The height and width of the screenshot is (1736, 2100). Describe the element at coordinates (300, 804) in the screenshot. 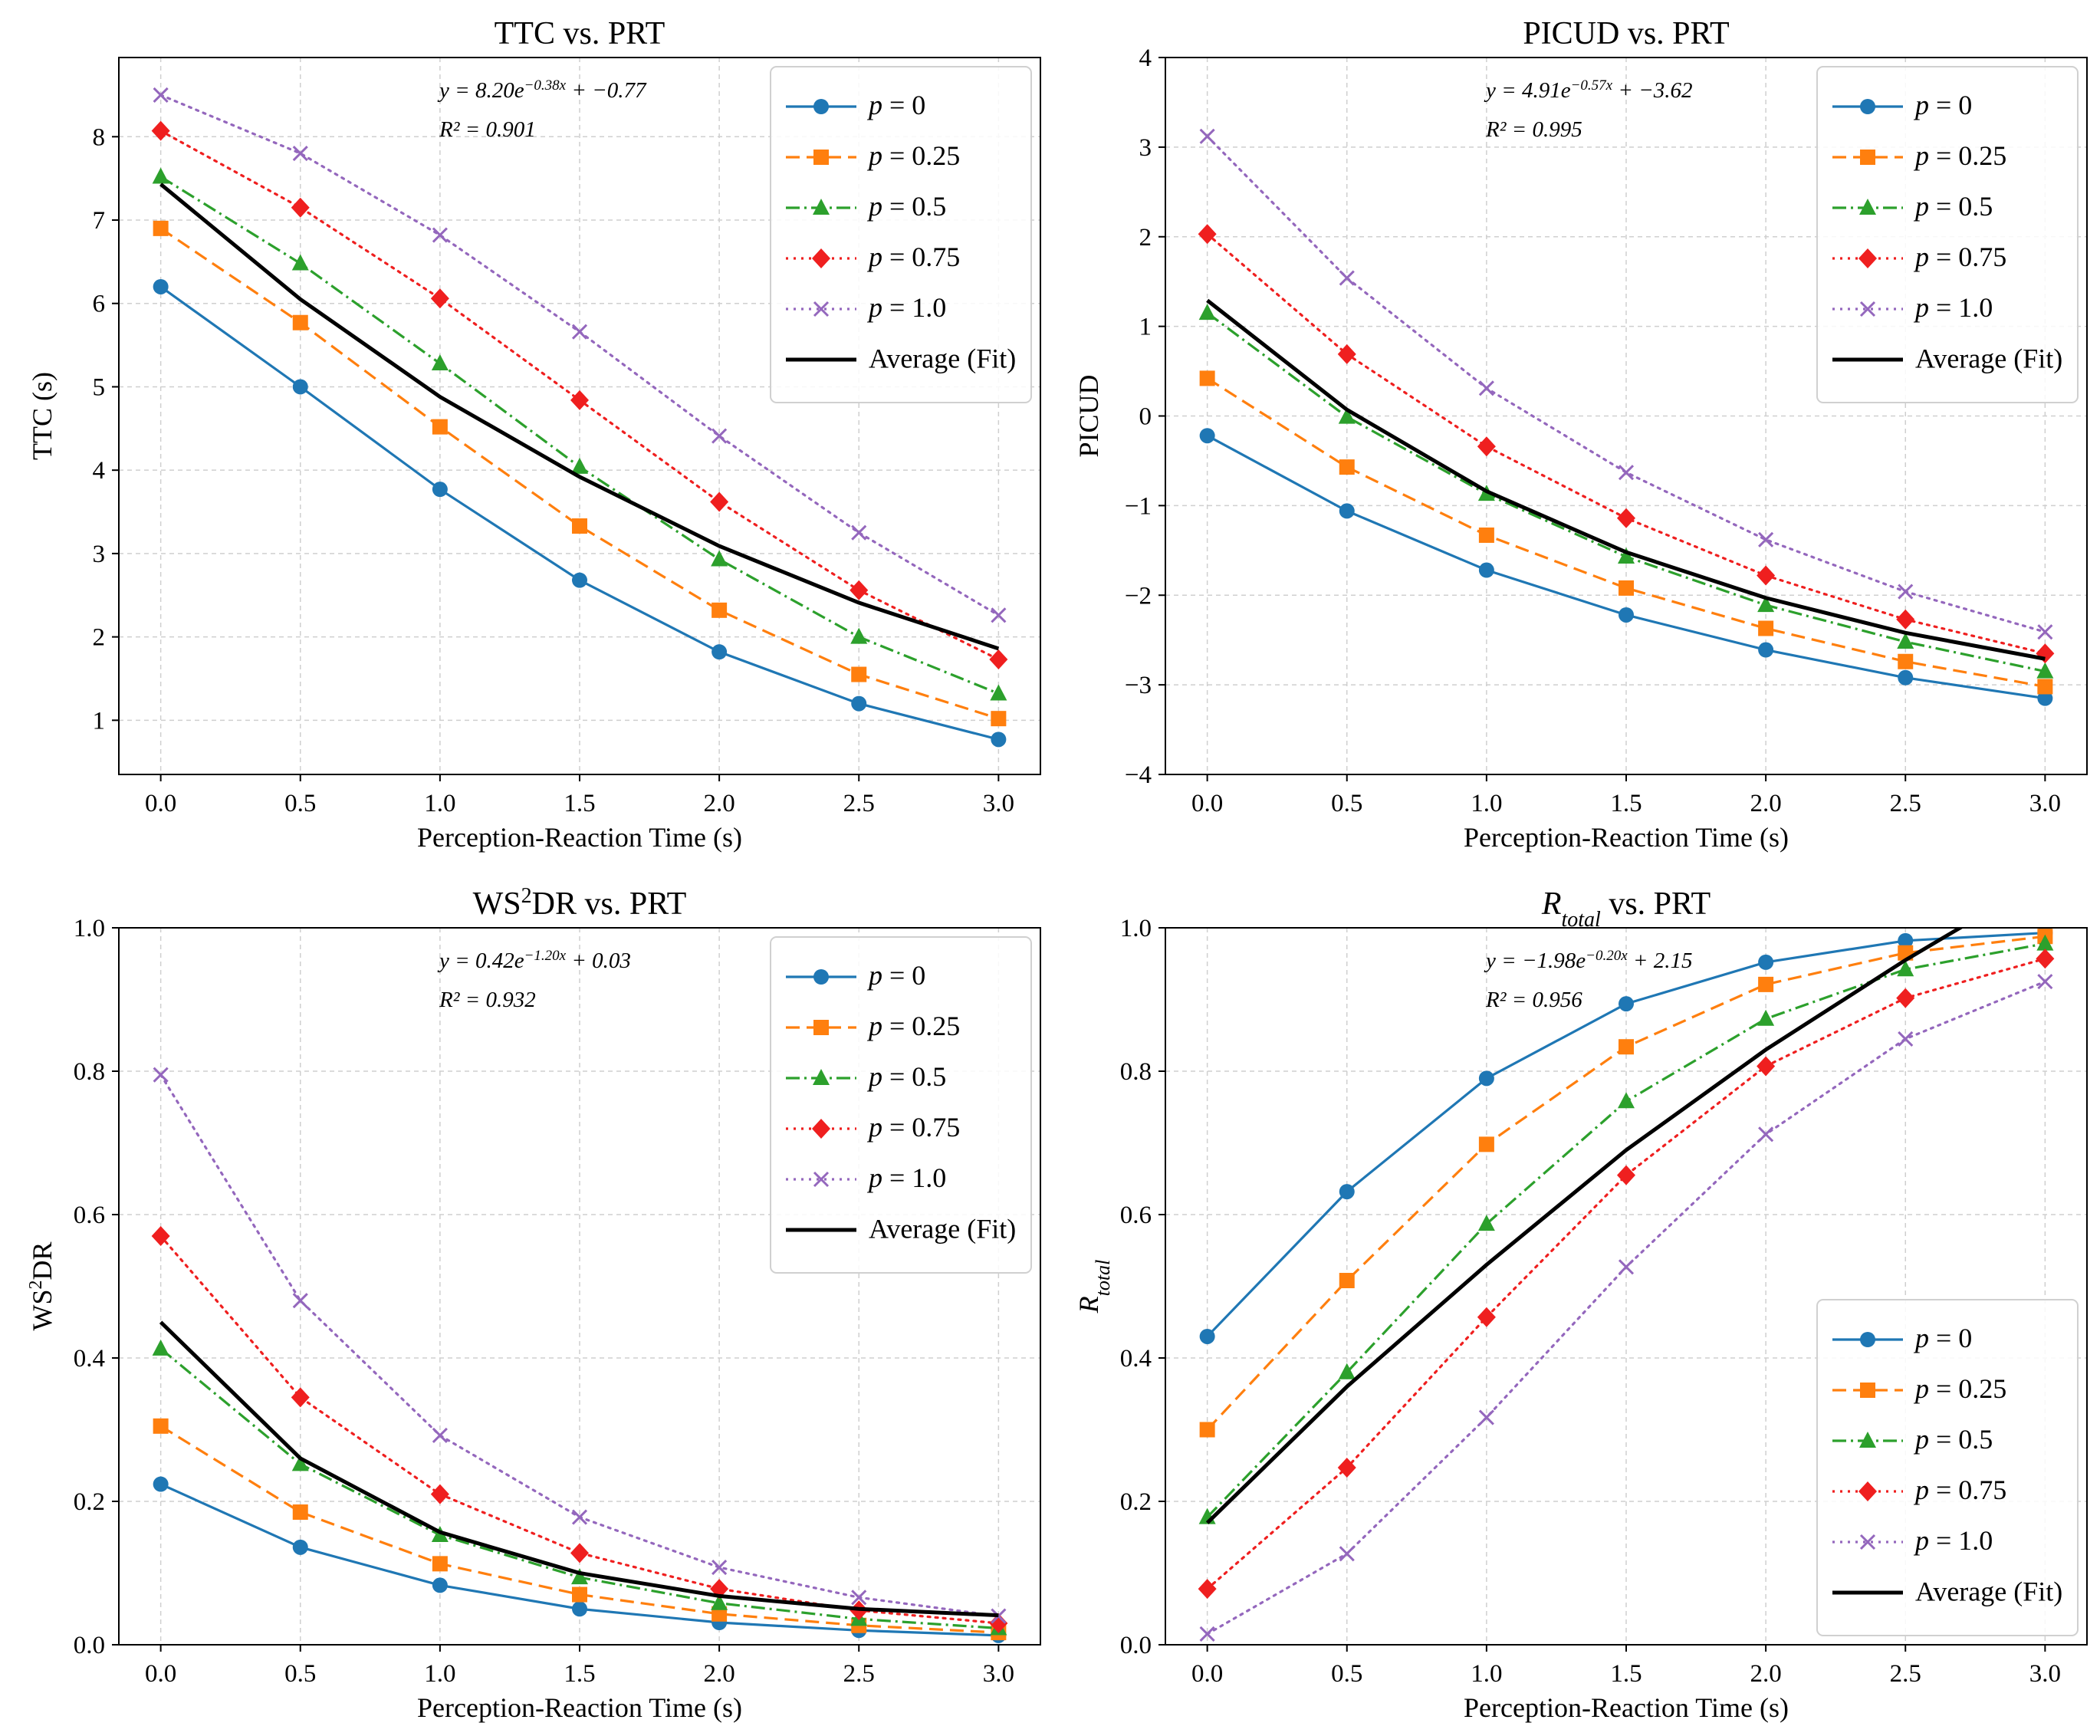

I see `x-tick-label: 0.5` at that location.